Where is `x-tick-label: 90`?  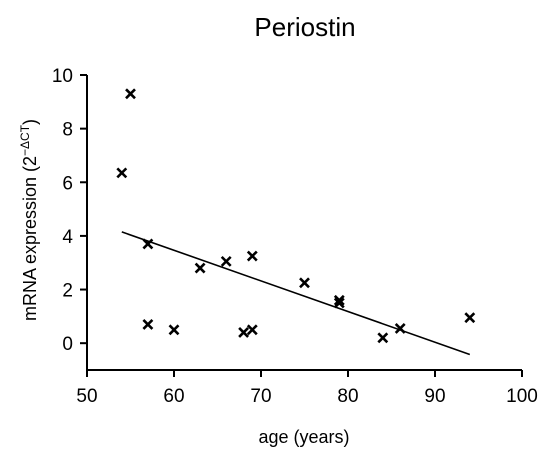
x-tick-label: 90 is located at coordinates (434, 396).